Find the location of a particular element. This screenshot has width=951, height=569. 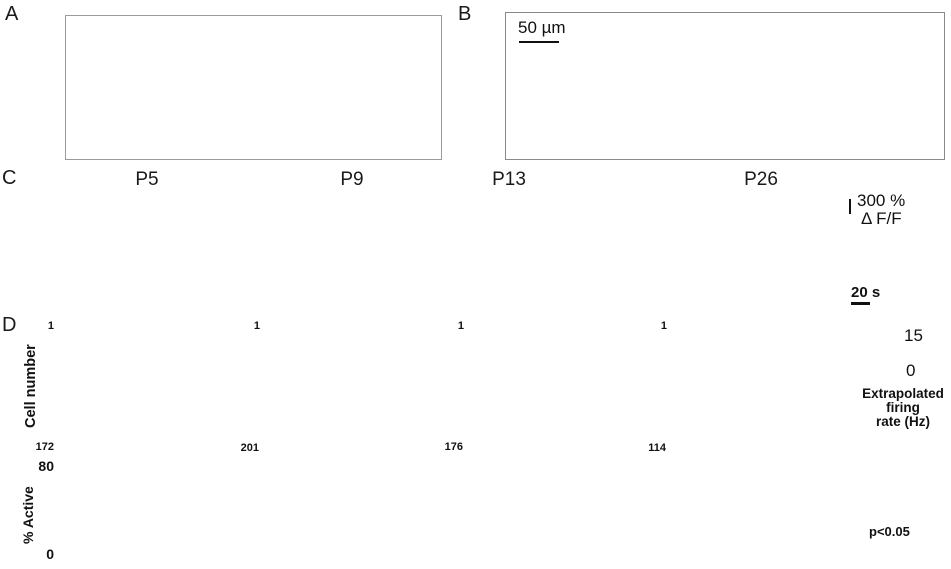

cell-count-p5: 172 is located at coordinates (44, 447).